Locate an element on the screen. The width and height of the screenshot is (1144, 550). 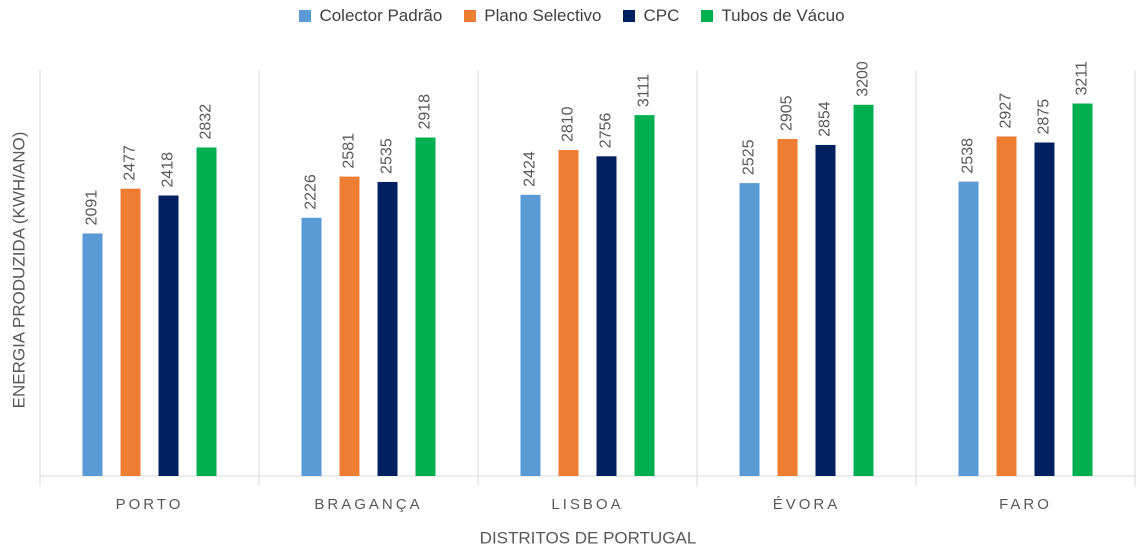
legend-label: Colector Padrão is located at coordinates (381, 15).